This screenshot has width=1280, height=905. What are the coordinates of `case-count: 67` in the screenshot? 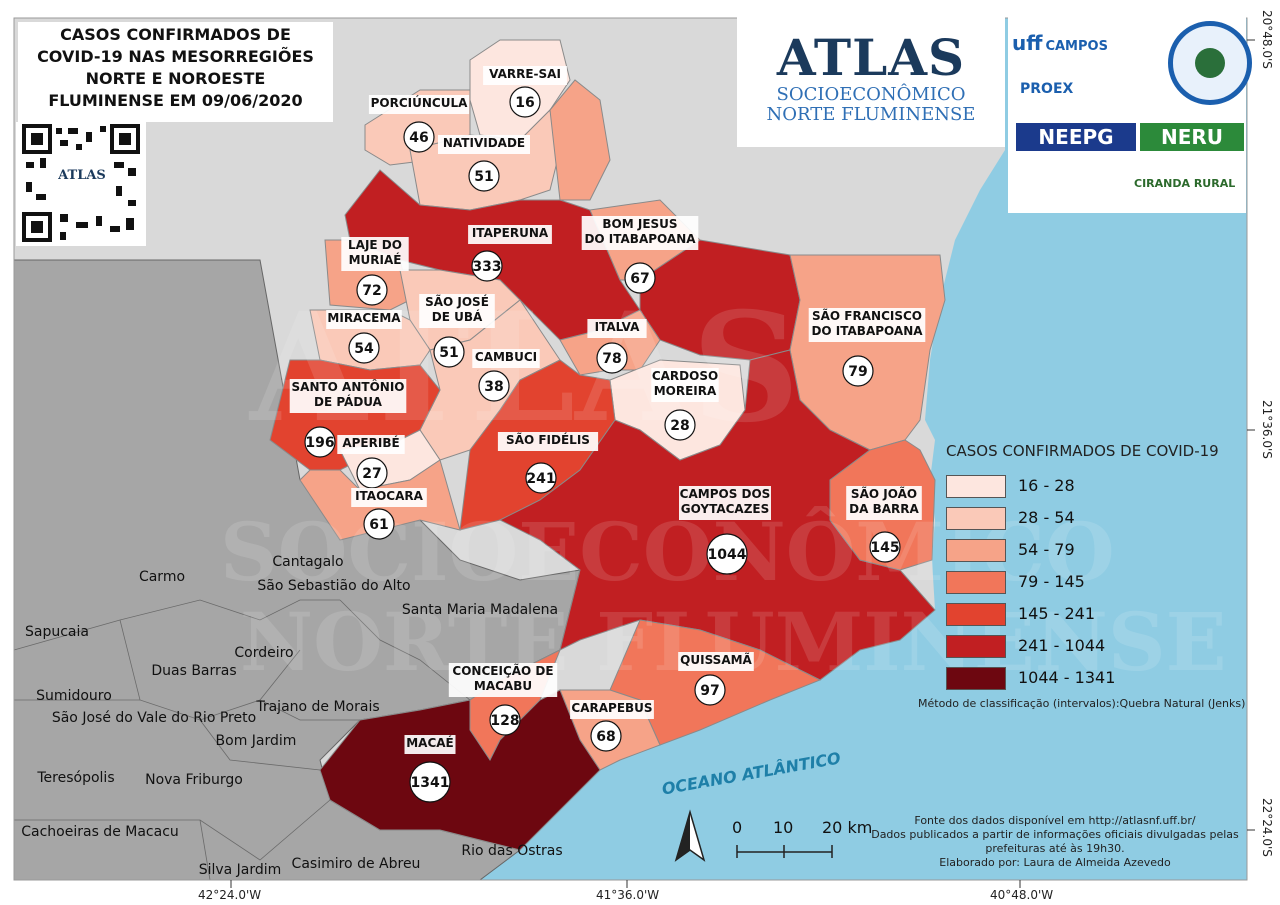 It's located at (639, 279).